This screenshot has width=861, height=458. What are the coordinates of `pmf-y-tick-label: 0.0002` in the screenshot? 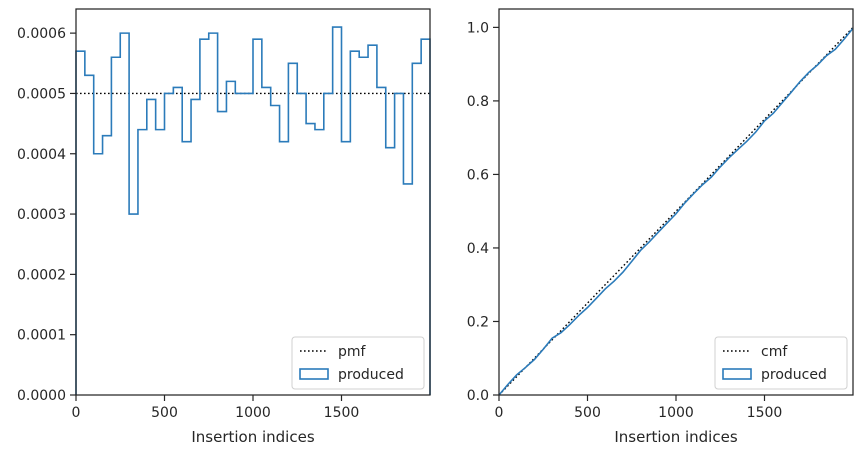 It's located at (41, 275).